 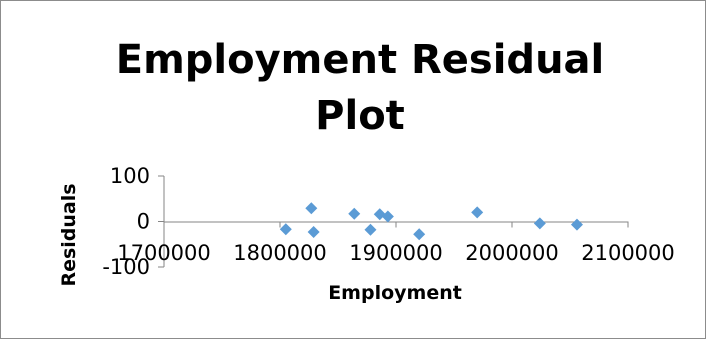 I want to click on x-tick-label: 1700000, so click(x=164, y=253).